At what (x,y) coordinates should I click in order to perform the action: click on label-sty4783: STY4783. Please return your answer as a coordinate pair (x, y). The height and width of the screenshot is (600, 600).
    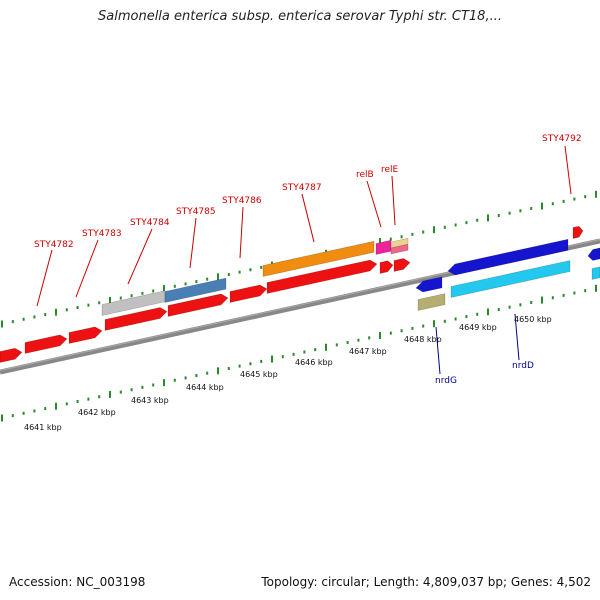
    Looking at the image, I should click on (102, 234).